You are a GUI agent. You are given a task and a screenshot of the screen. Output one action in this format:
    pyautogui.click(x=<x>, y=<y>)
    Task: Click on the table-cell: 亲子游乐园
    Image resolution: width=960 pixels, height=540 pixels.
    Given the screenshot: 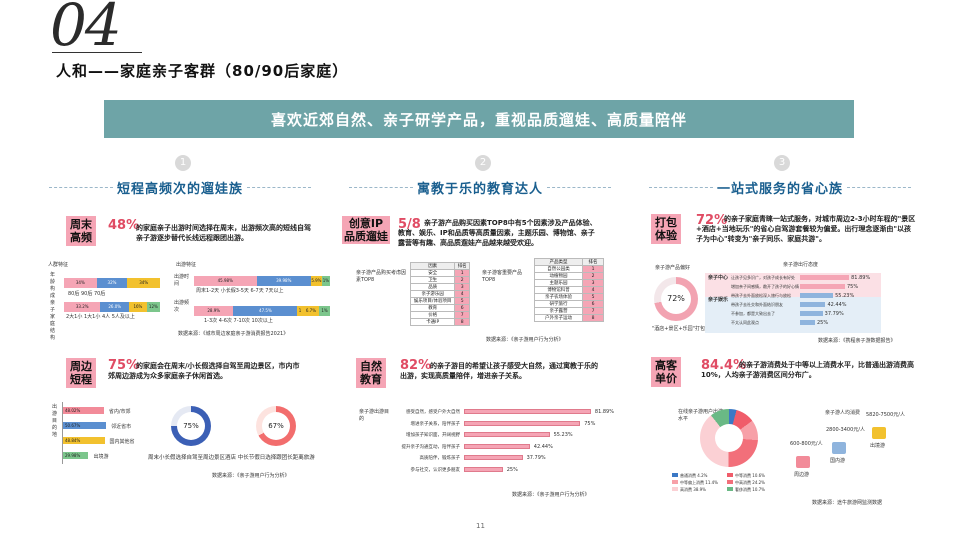 What is the action you would take?
    pyautogui.click(x=432, y=294)
    